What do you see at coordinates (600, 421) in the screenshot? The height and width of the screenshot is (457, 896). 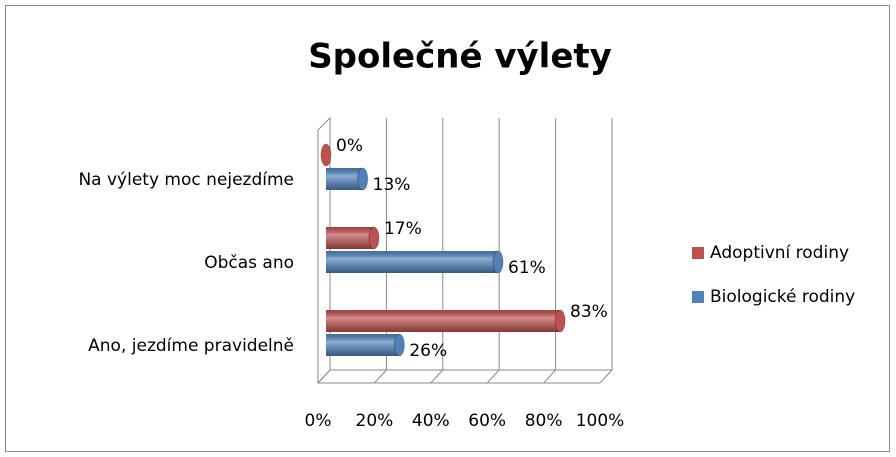 I see `x-tick-label: 100%` at bounding box center [600, 421].